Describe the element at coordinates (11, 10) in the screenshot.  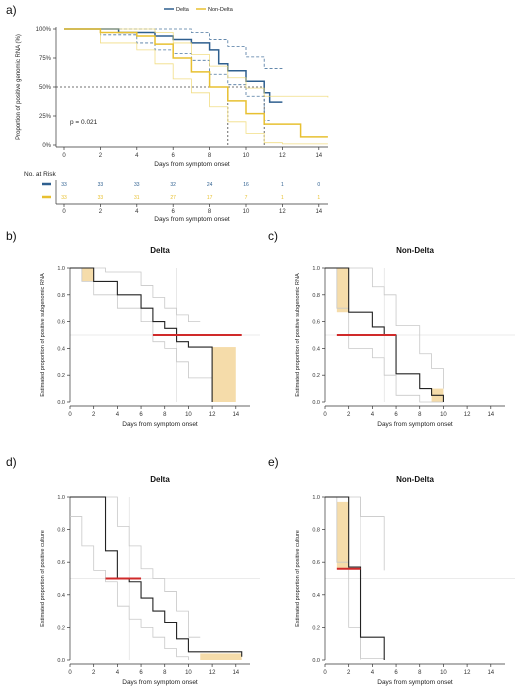
I see `panel-label-a: a)` at that location.